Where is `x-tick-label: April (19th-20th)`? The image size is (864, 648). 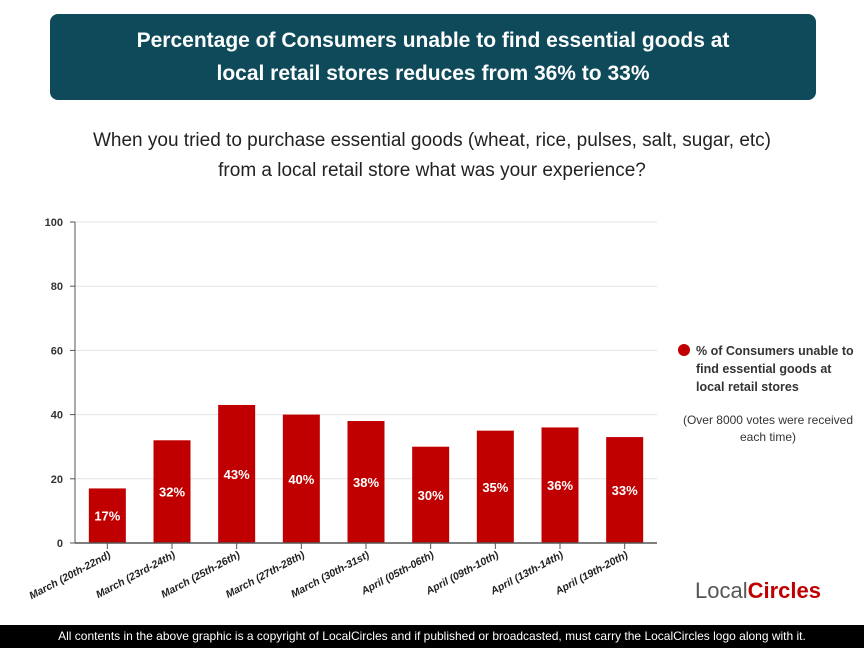
x-tick-label: April (19th-20th) is located at coordinates (591, 573).